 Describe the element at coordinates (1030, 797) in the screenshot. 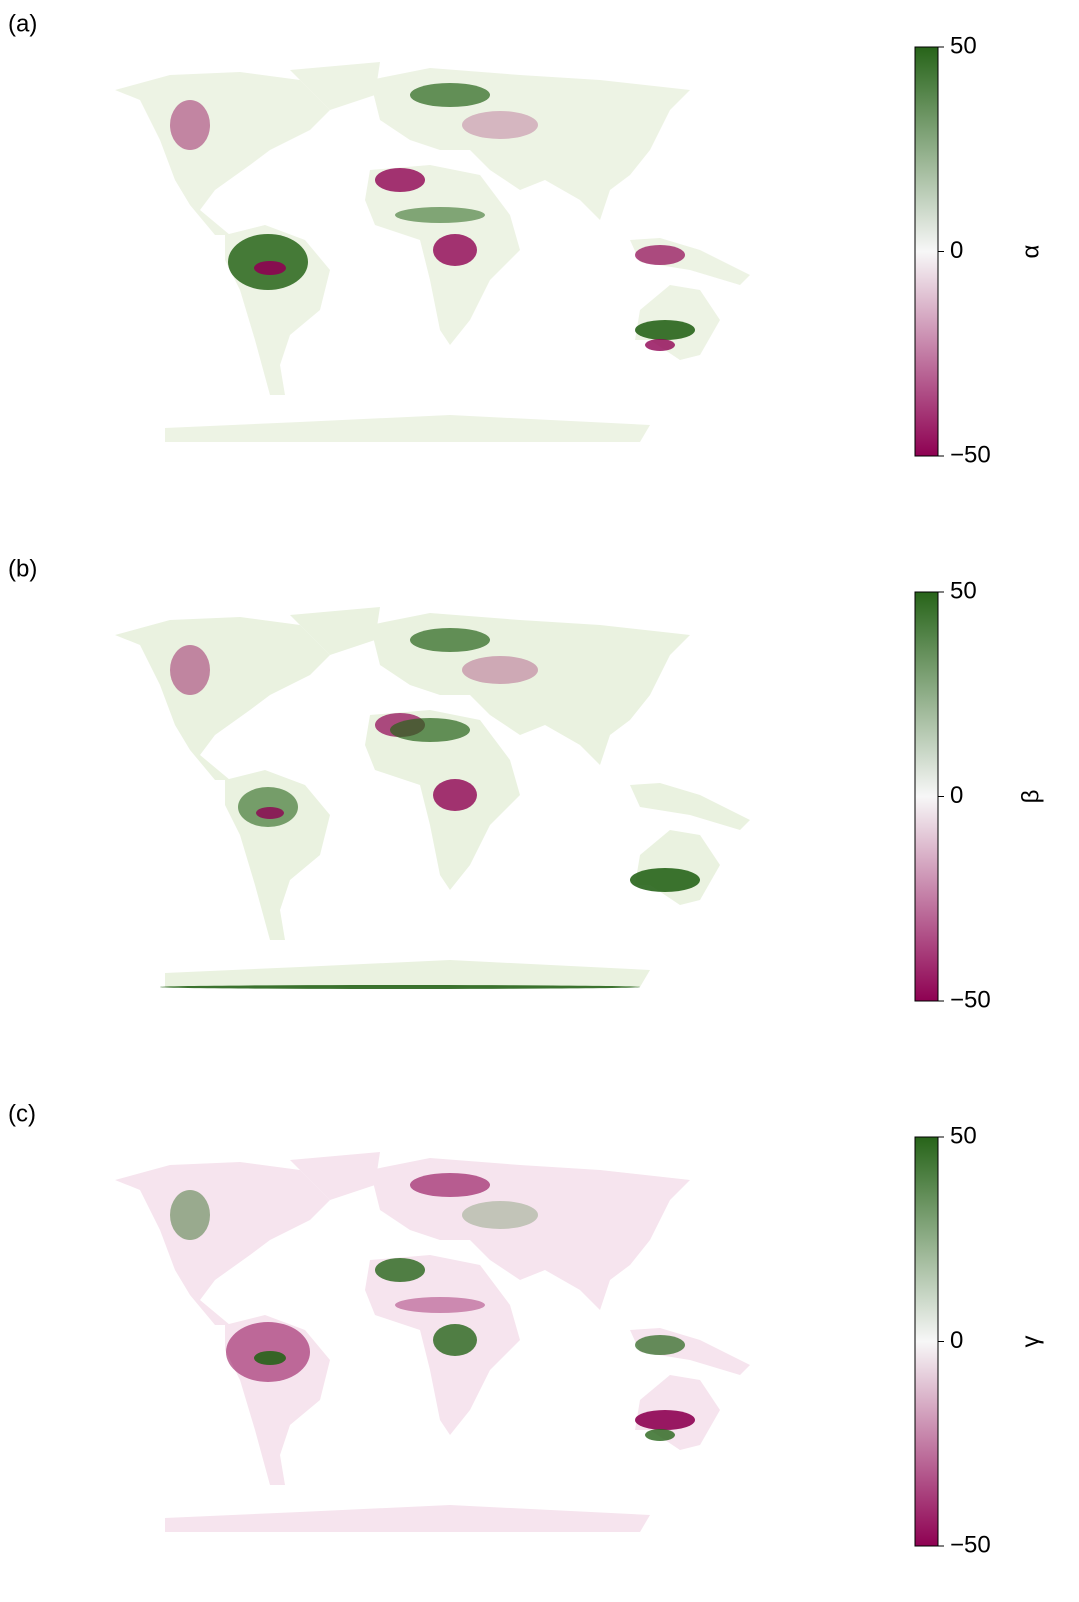

I see `colorbar-label: β` at that location.